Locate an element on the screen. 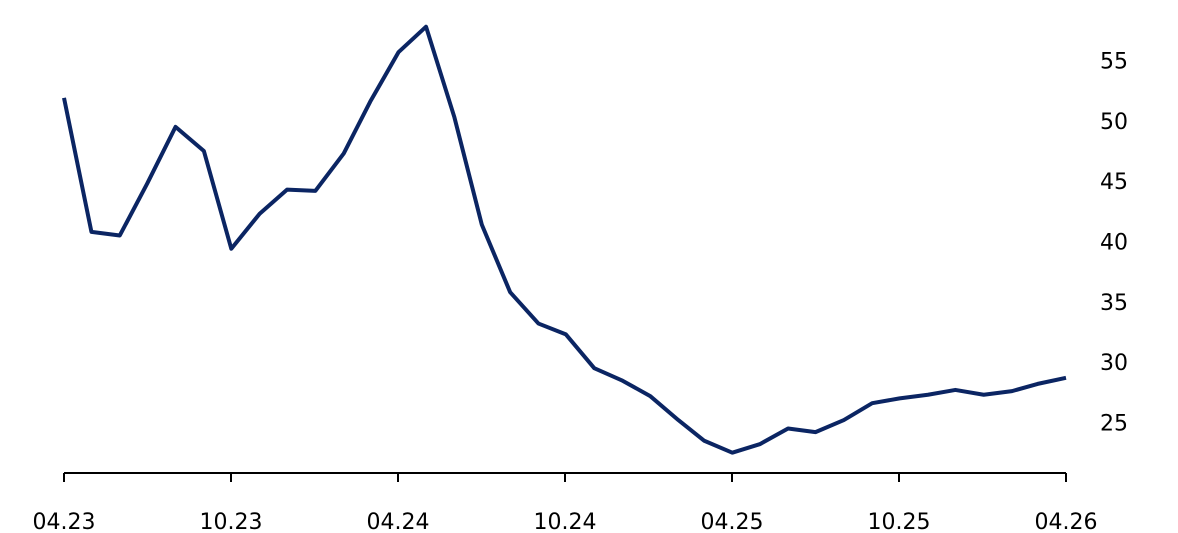  x-tick-label: 10.24 is located at coordinates (565, 521).